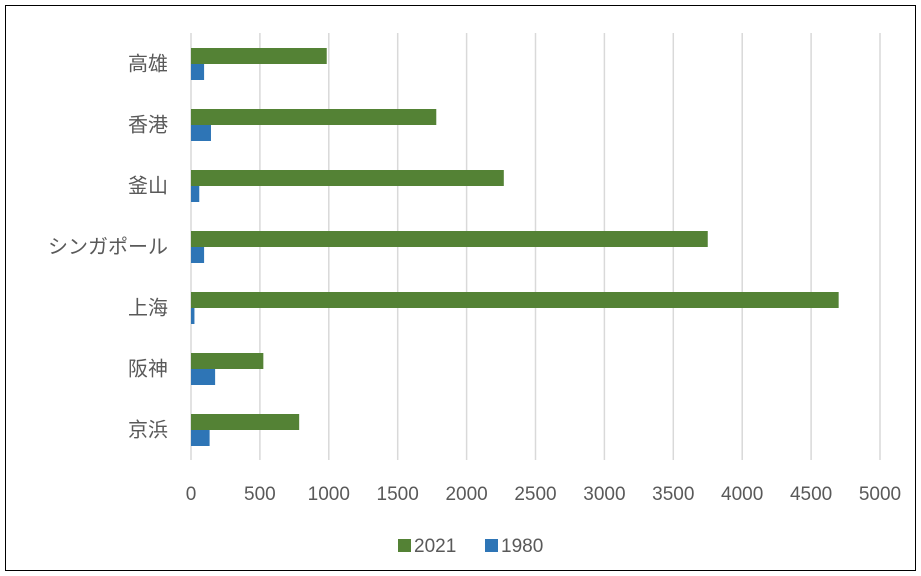 Image resolution: width=921 pixels, height=576 pixels. Describe the element at coordinates (148, 308) in the screenshot. I see `category-label: 上海` at that location.